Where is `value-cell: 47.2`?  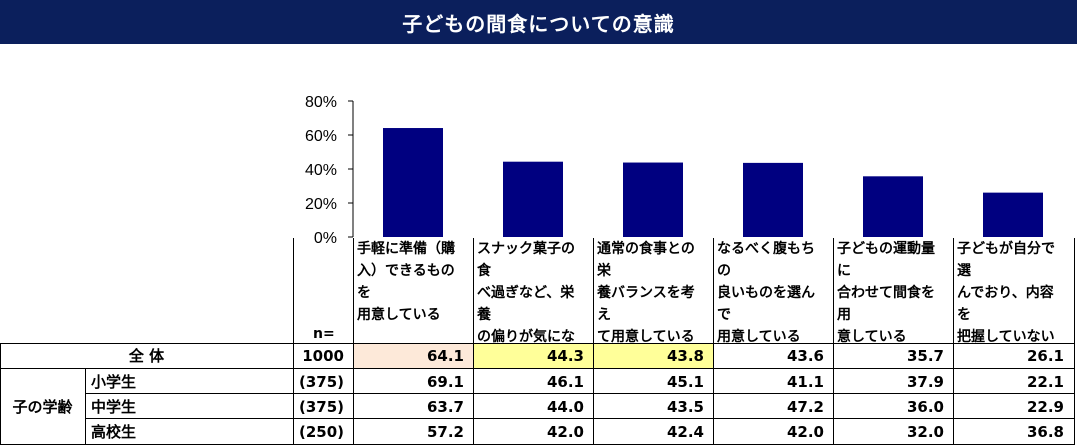 value-cell: 47.2 is located at coordinates (805, 406).